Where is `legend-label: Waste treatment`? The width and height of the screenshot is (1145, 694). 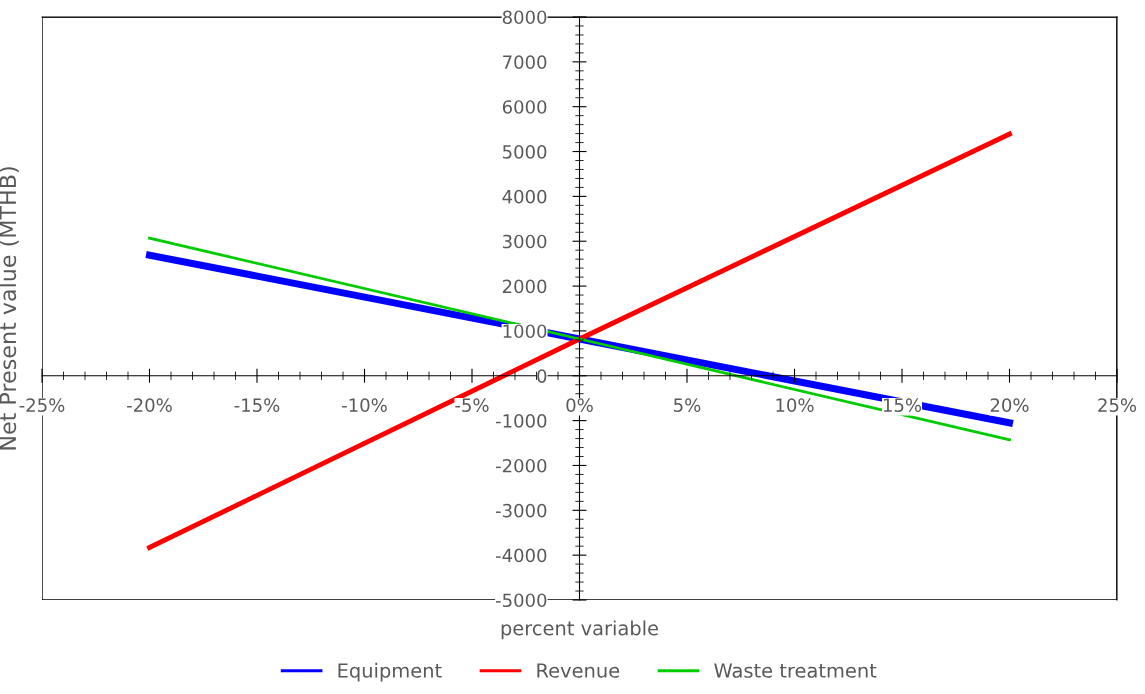
legend-label: Waste treatment is located at coordinates (795, 670).